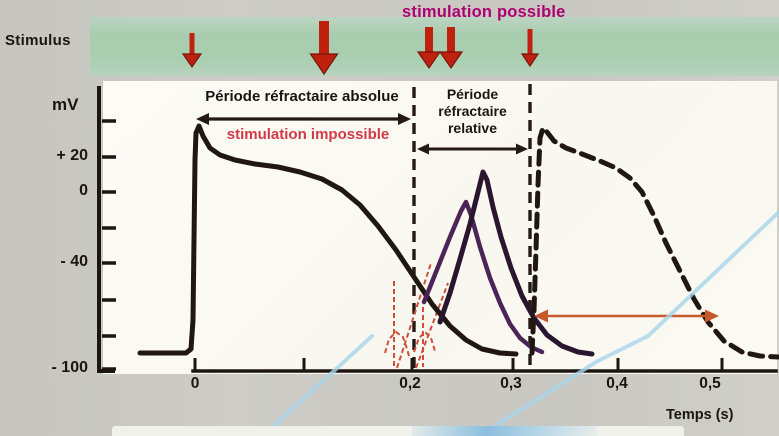 Image resolution: width=779 pixels, height=436 pixels. Describe the element at coordinates (522, 149) in the screenshot. I see `relative-period-arrow-right-head` at that location.